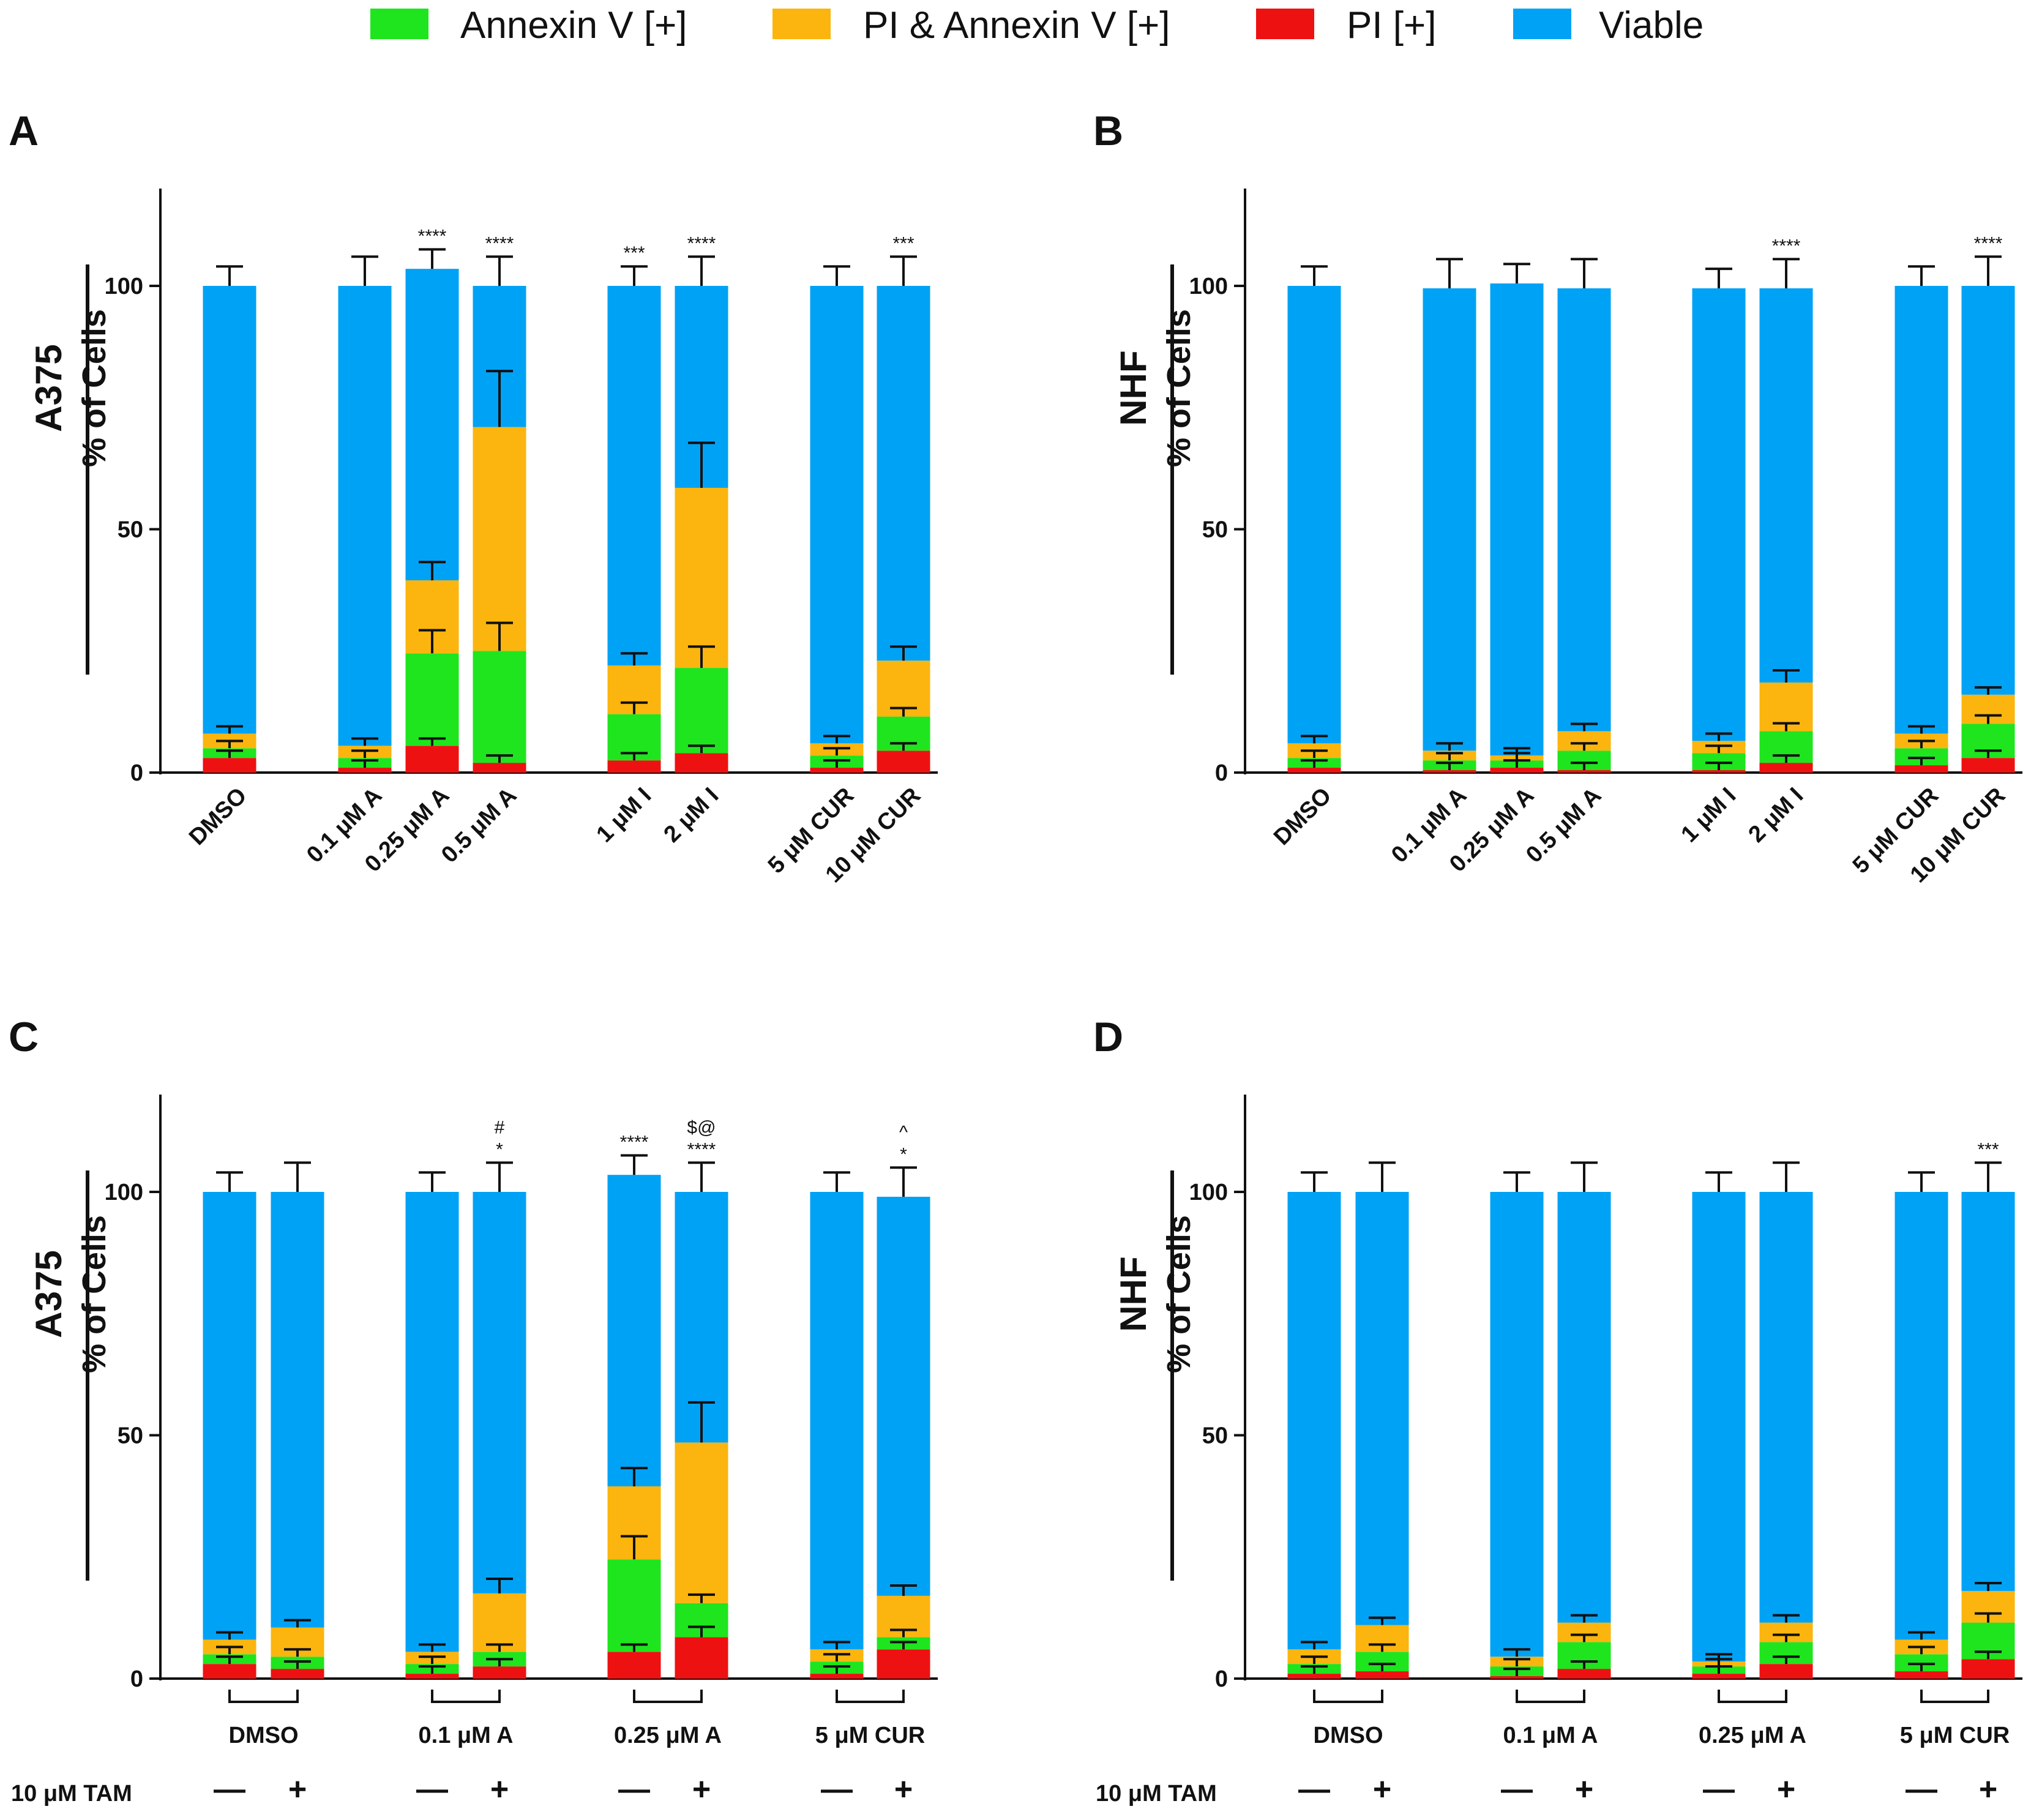  What do you see at coordinates (701, 1127) in the screenshot?
I see `significance-label: $@` at bounding box center [701, 1127].